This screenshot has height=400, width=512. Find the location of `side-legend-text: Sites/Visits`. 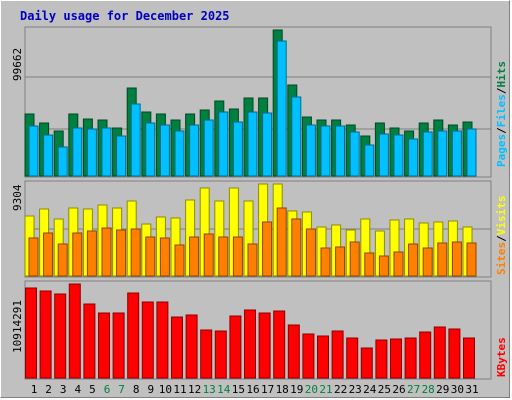

side-legend-text: Sites/Visits is located at coordinates (501, 236).